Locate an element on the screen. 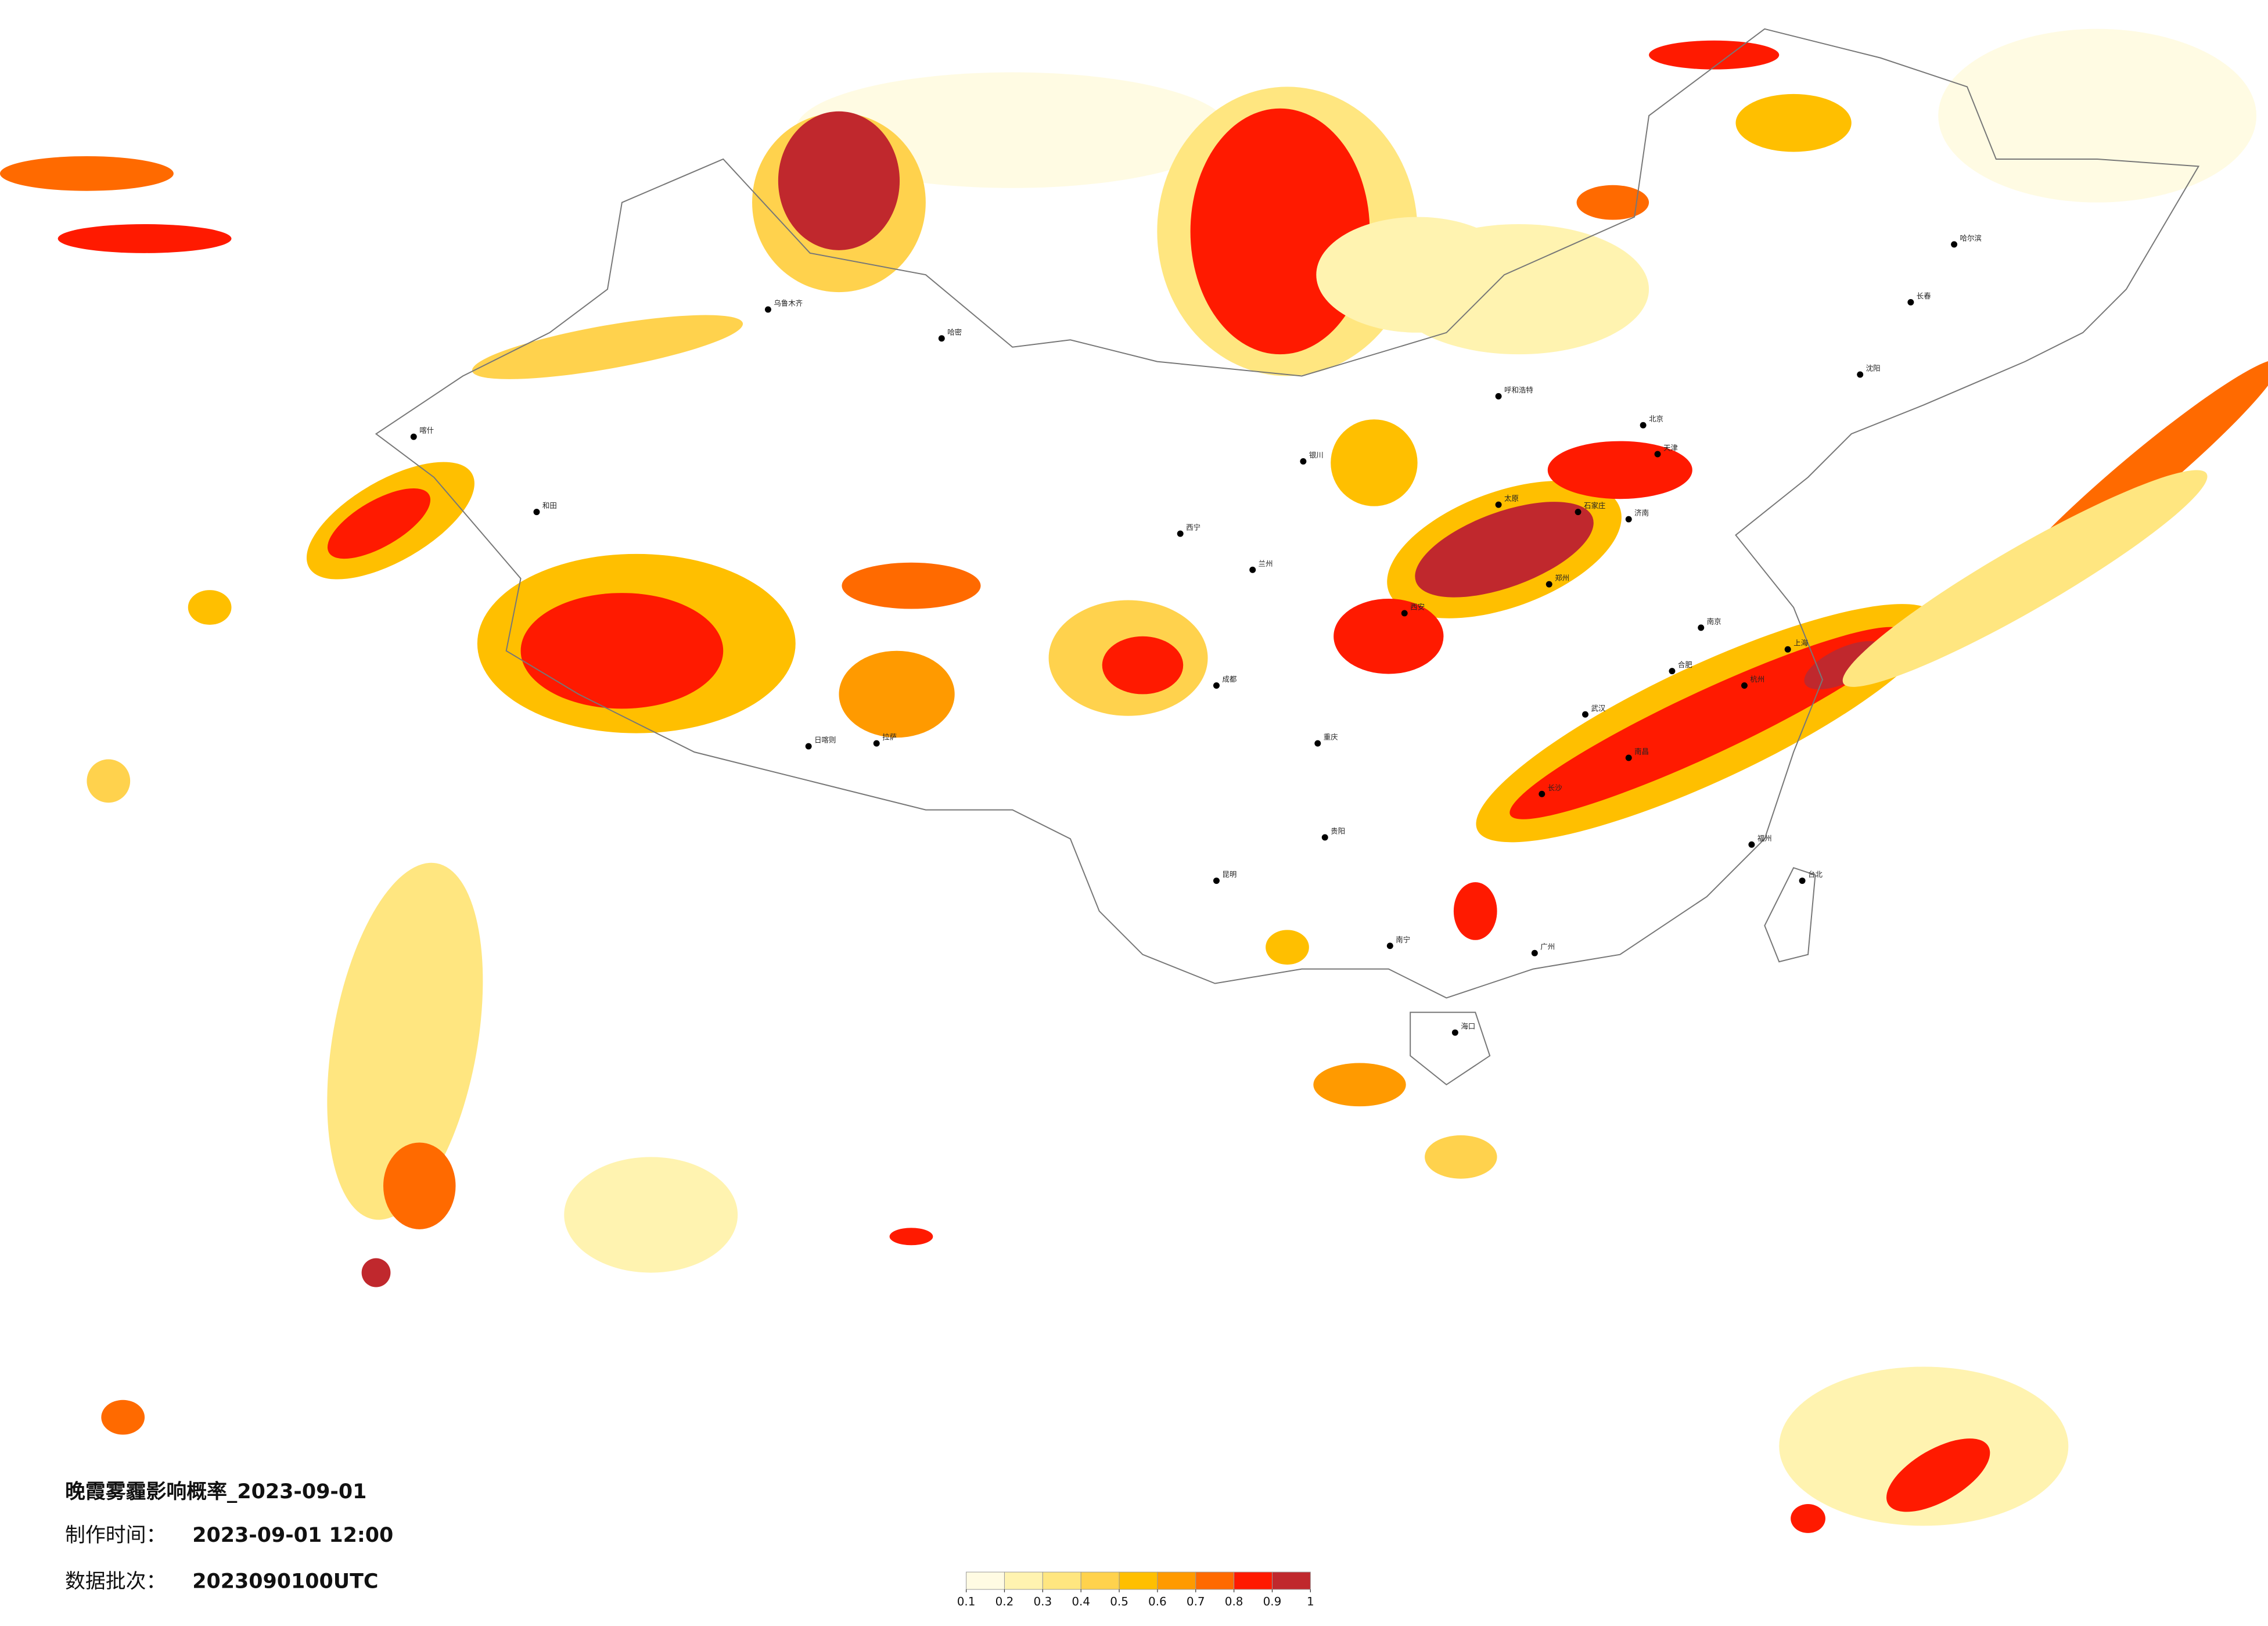 This screenshot has width=2268, height=1626. city-label: 天津 is located at coordinates (1670, 448).